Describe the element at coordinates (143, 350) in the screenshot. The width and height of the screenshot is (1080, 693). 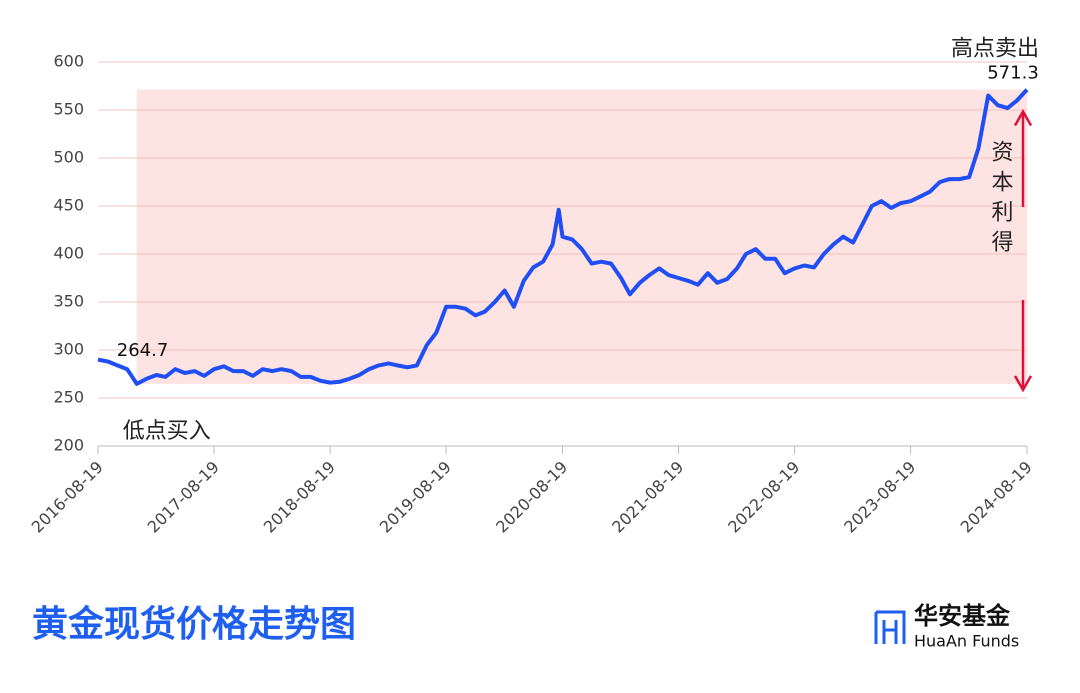
I see `low-value-label: 264.7` at that location.